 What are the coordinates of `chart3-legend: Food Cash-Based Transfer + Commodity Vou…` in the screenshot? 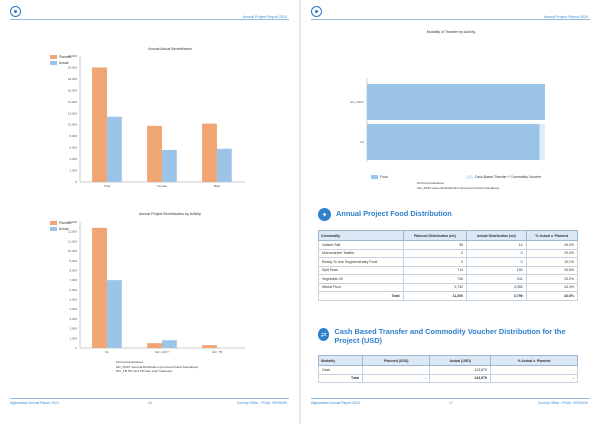 It's located at (456, 177).